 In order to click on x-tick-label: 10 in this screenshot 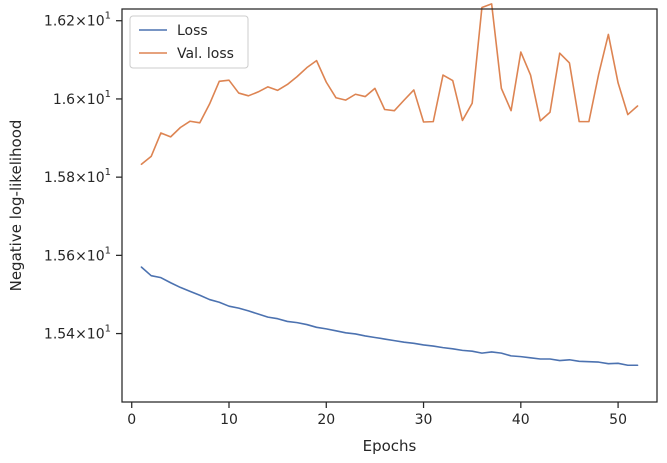, I will do `click(229, 420)`.